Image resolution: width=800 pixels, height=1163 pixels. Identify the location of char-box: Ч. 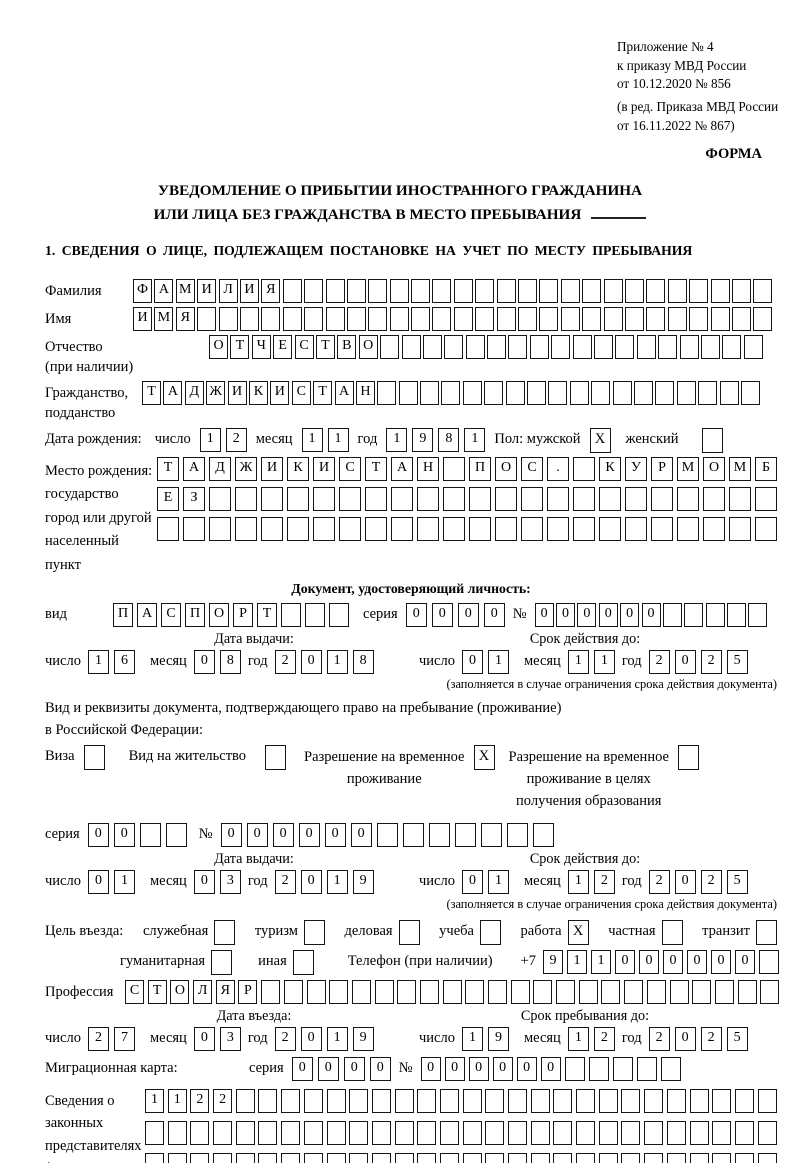
(261, 347).